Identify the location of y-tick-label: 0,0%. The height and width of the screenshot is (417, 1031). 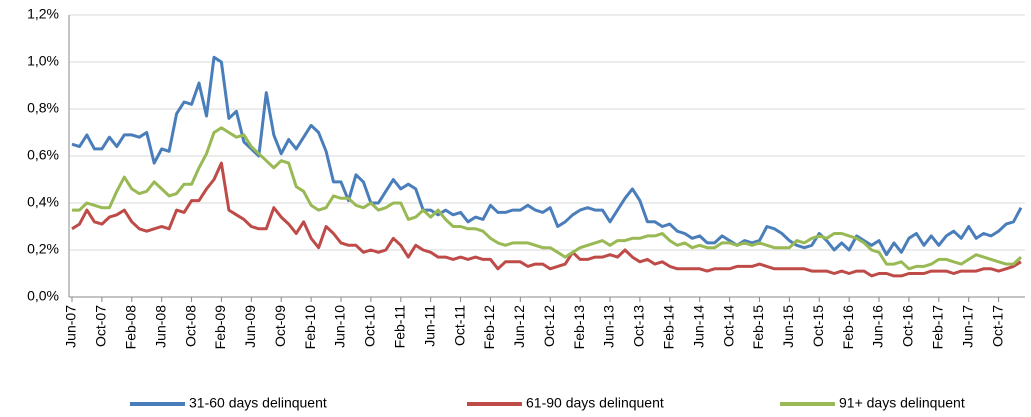
(43, 296).